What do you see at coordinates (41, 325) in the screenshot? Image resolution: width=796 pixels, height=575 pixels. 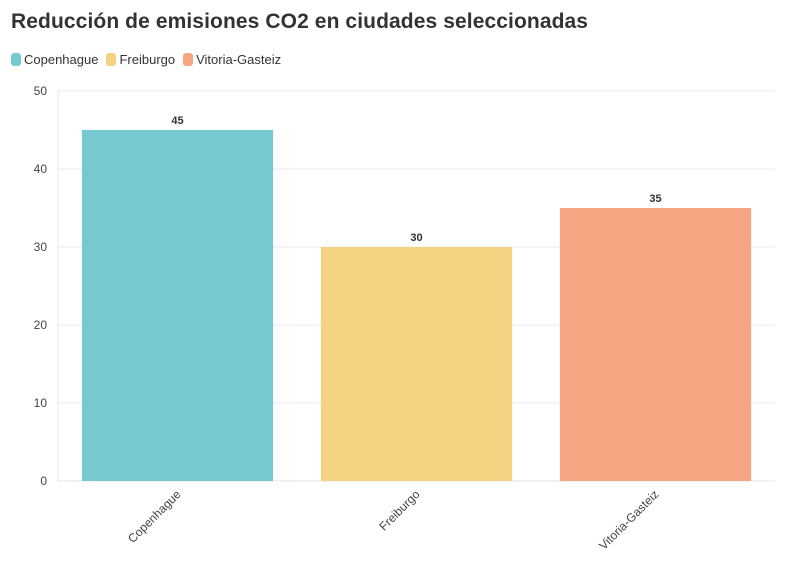 I see `y-tick-label: 20` at bounding box center [41, 325].